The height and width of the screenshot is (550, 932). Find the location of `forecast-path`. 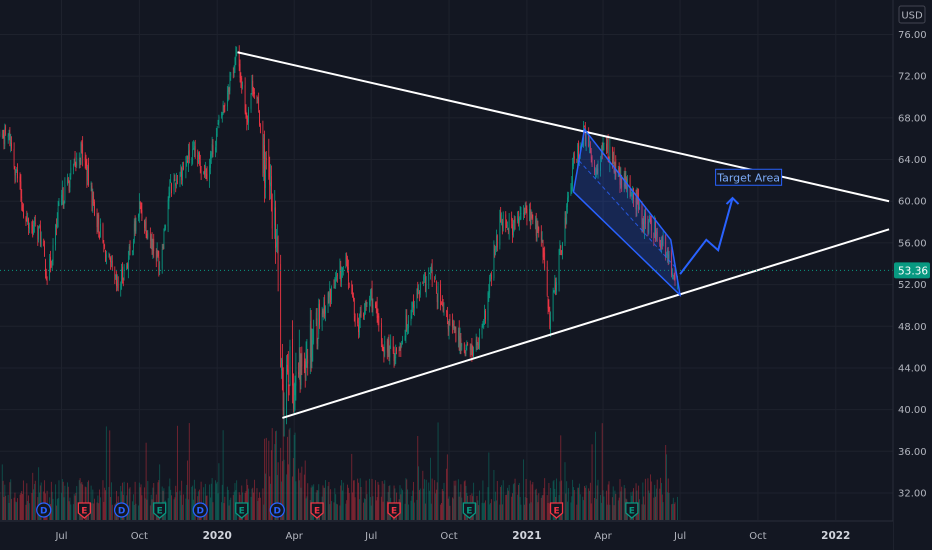

forecast-path is located at coordinates (706, 236).